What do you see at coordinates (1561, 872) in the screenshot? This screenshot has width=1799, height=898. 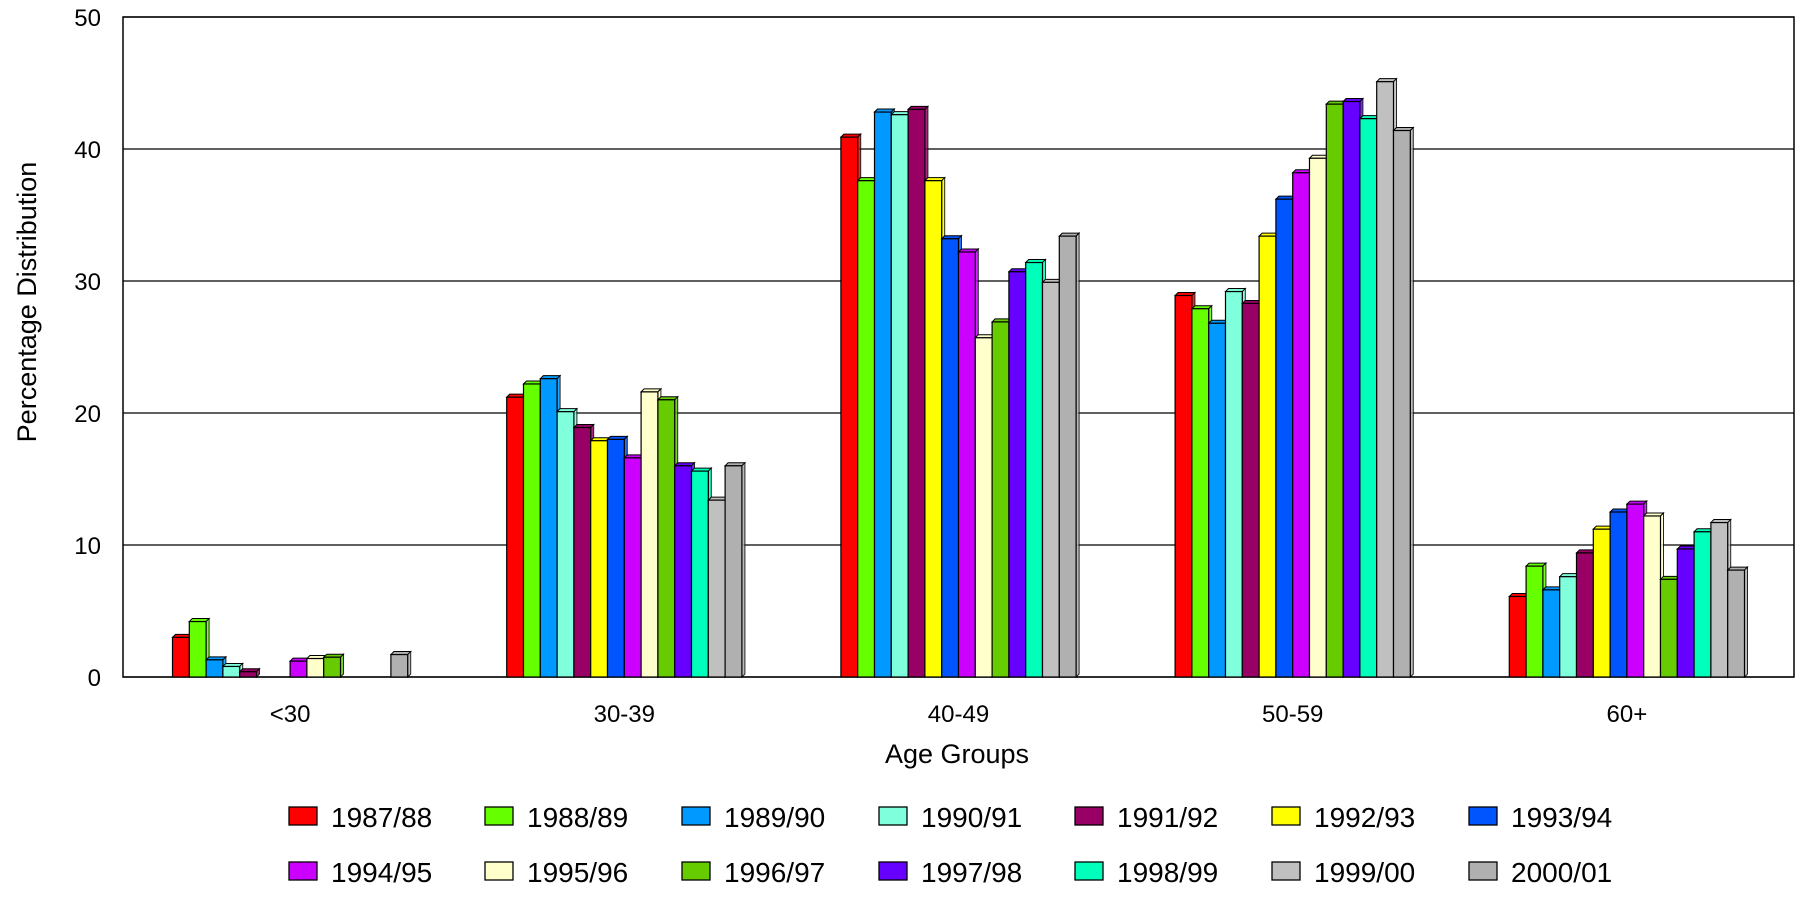 I see `legend-label: 2000/01` at bounding box center [1561, 872].